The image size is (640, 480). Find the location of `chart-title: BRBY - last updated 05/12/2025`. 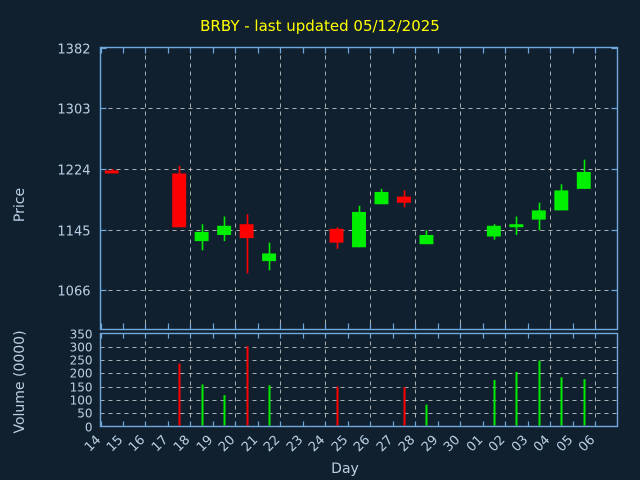

chart-title: BRBY - last updated 05/12/2025 is located at coordinates (320, 26).